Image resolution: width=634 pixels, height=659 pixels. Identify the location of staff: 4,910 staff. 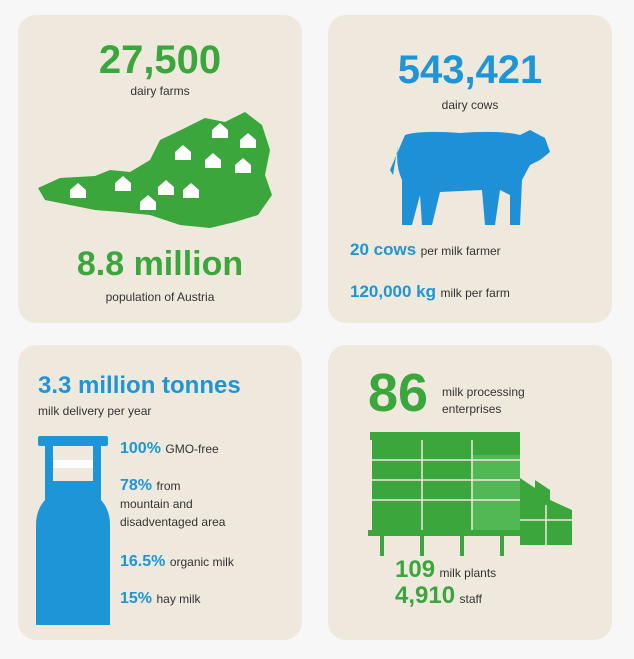
(438, 596).